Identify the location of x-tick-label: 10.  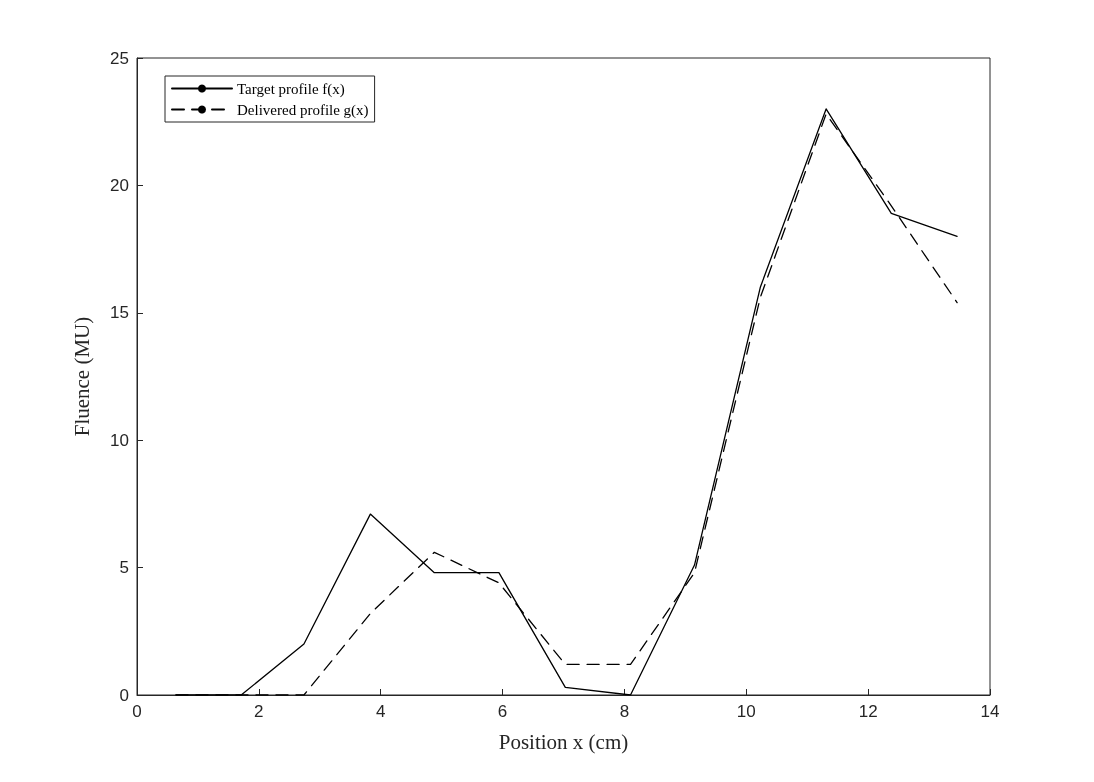
(746, 711).